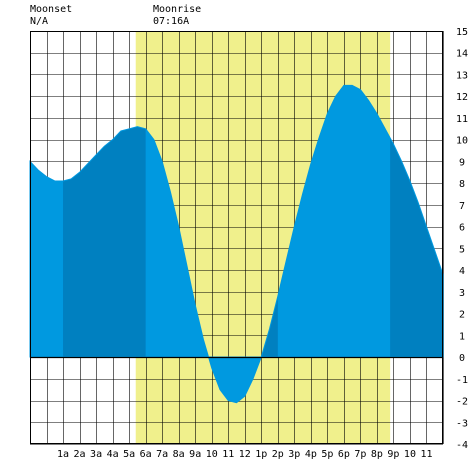 Image resolution: width=474 pixels, height=474 pixels. Describe the element at coordinates (462, 162) in the screenshot. I see `y-tick-label: 9` at that location.